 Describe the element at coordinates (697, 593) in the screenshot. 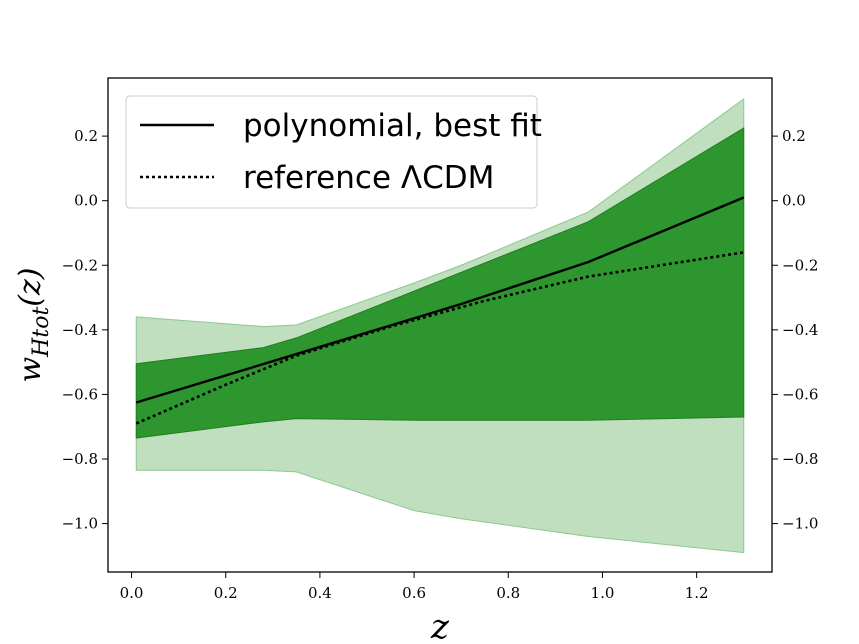

I see `x-tick-label: 1.2` at that location.